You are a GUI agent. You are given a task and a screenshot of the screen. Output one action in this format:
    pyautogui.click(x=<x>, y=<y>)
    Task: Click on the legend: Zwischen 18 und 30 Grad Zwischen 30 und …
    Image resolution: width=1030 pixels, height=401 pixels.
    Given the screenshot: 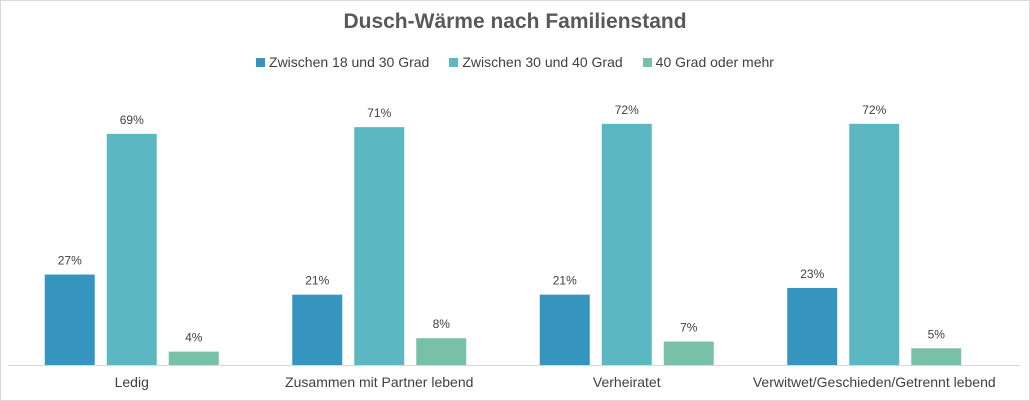 What is the action you would take?
    pyautogui.click(x=515, y=62)
    